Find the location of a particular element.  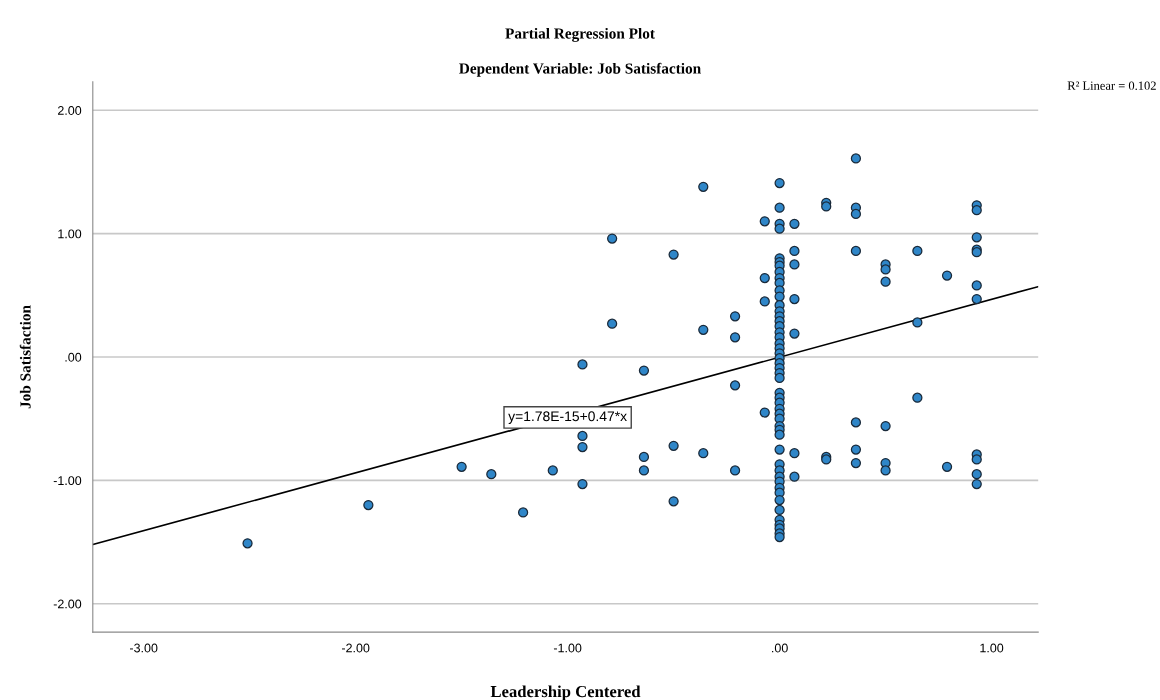

x-tick-label: -2.00 is located at coordinates (355, 648).